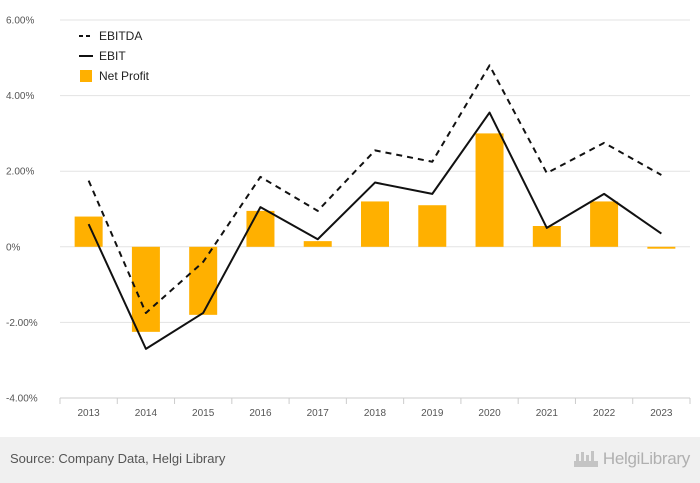 This screenshot has height=483, width=700. I want to click on x-tick-label: 2016, so click(260, 413).